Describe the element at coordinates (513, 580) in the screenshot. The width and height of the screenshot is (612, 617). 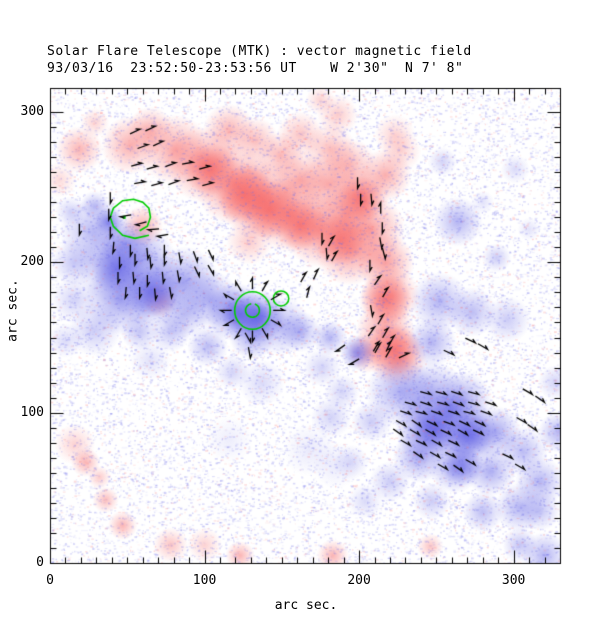
I see `x-tick-label: 300` at that location.